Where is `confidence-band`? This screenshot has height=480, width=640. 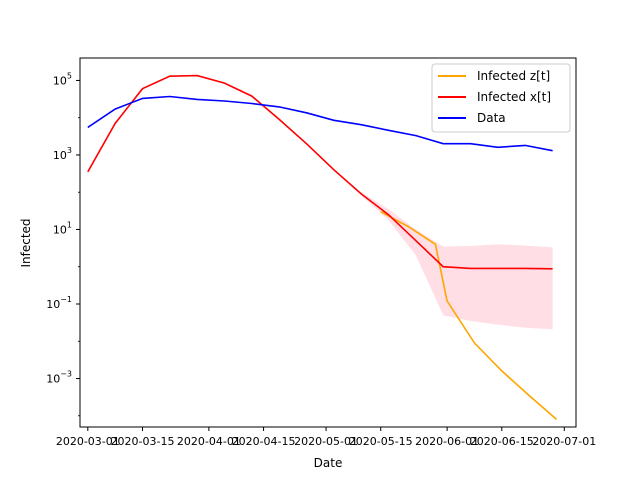 confidence-band is located at coordinates (457, 261).